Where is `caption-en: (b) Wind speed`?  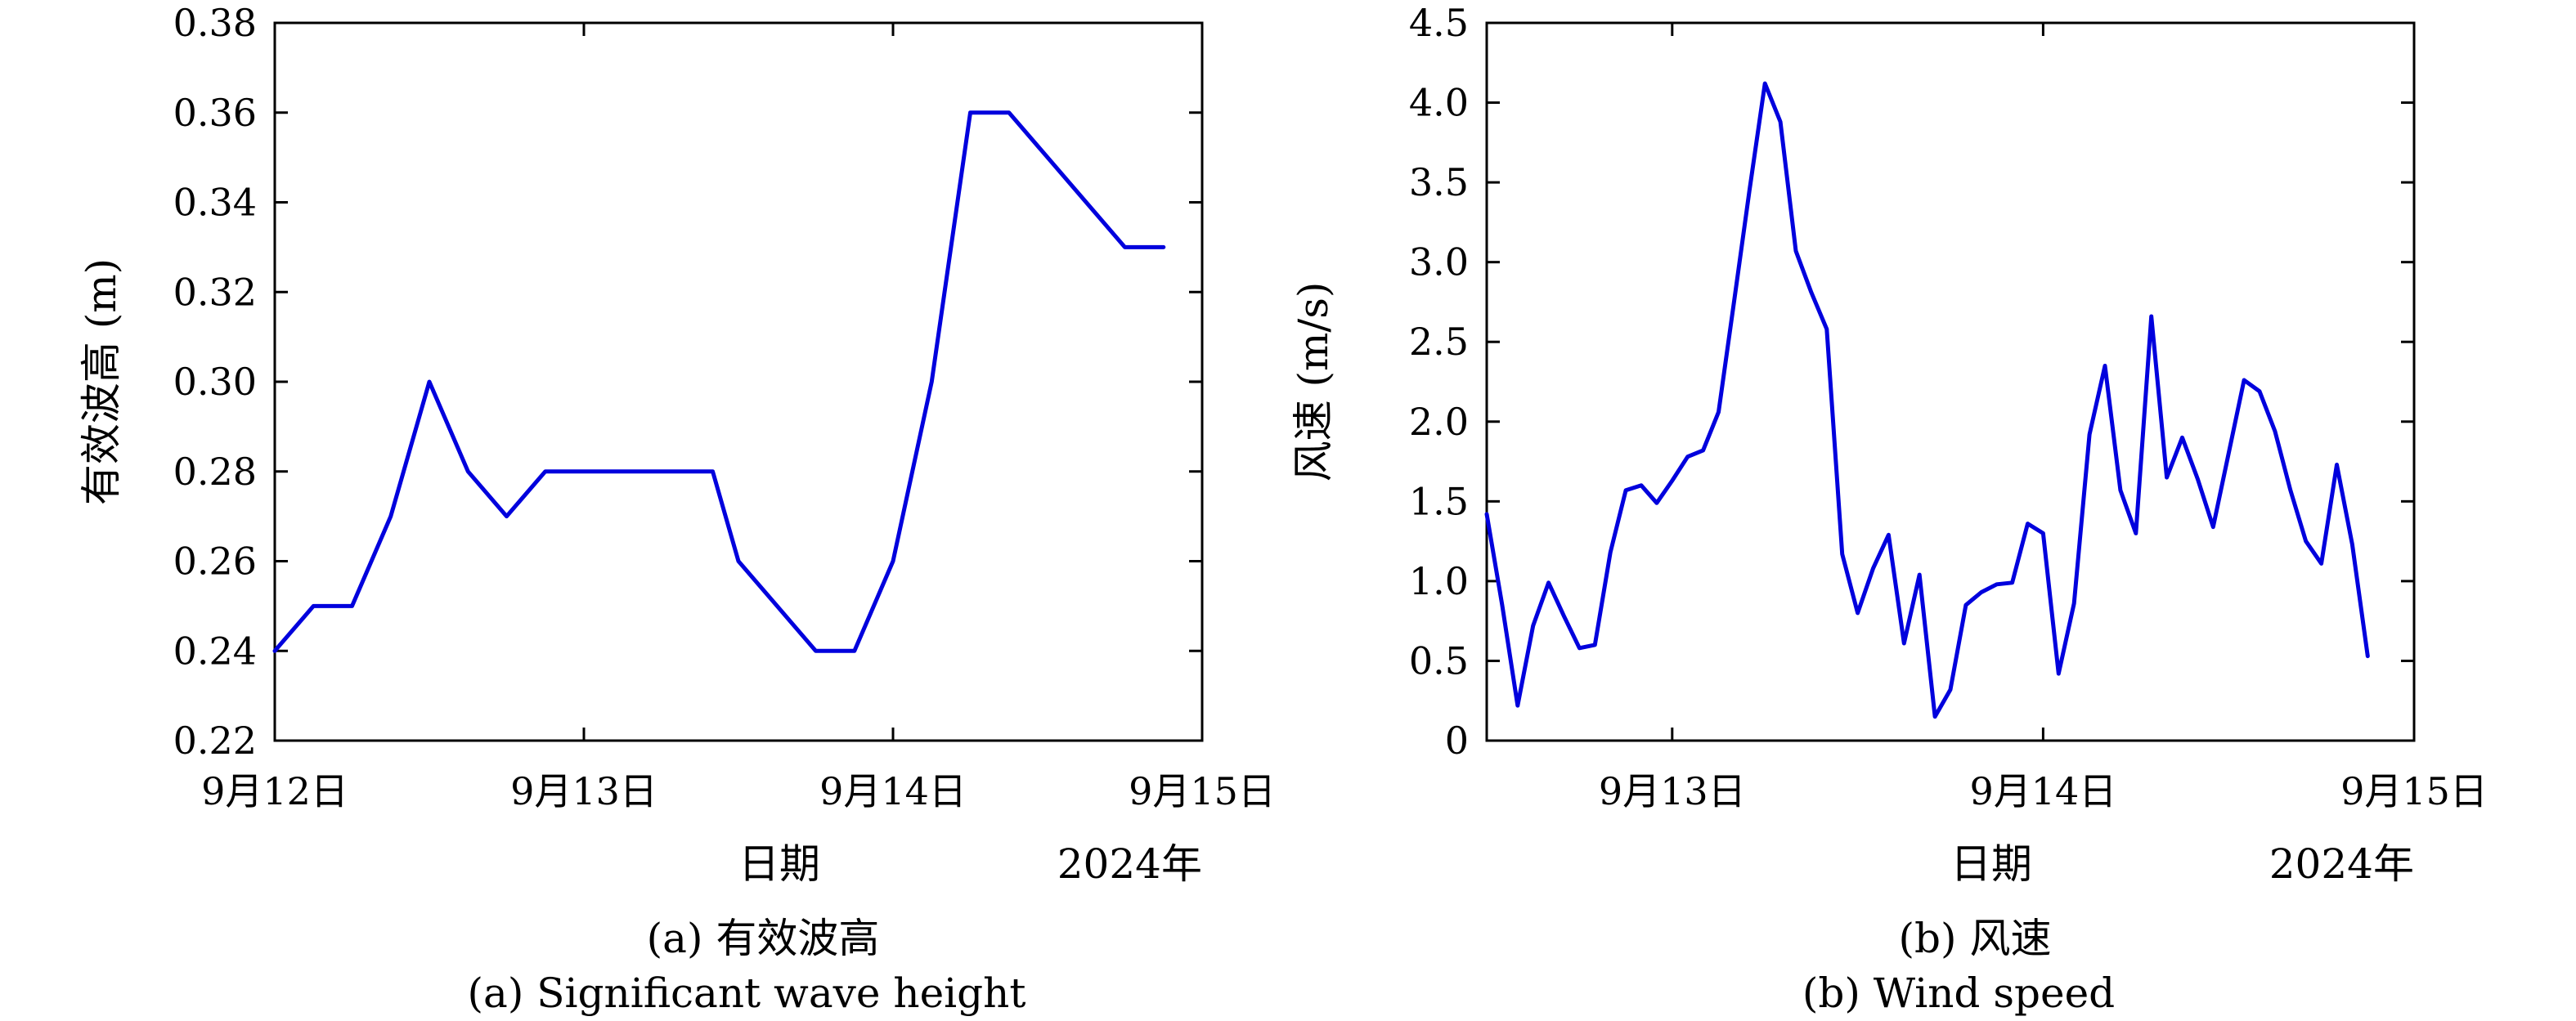 caption-en: (b) Wind speed is located at coordinates (1959, 993).